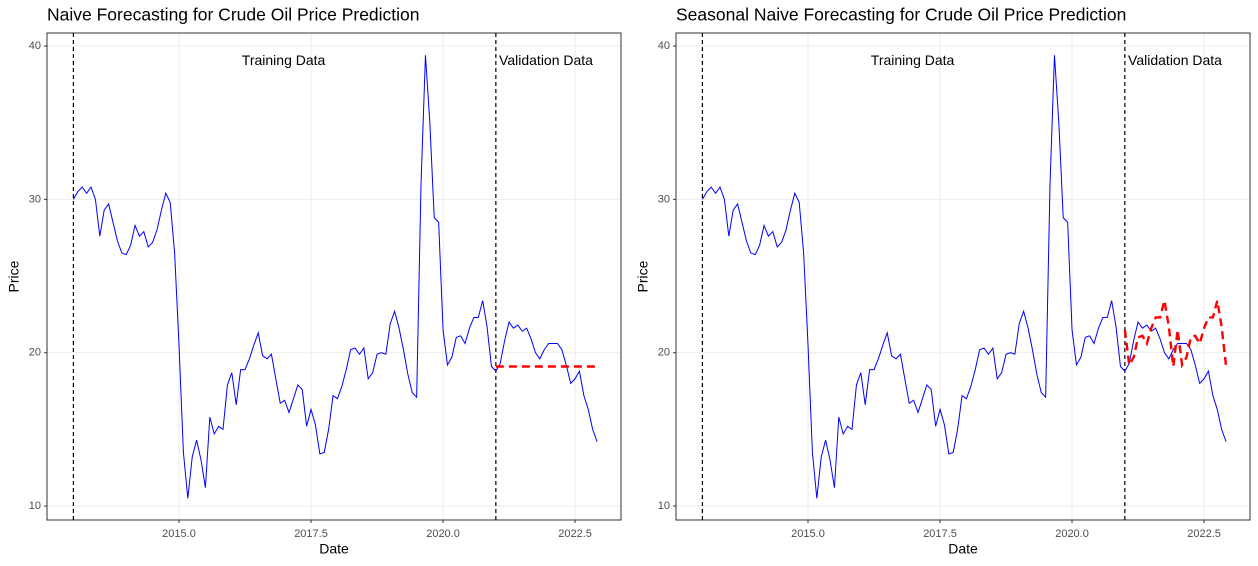 This screenshot has height=566, width=1258. What do you see at coordinates (1175, 334) in the screenshot?
I see `series-line` at bounding box center [1175, 334].